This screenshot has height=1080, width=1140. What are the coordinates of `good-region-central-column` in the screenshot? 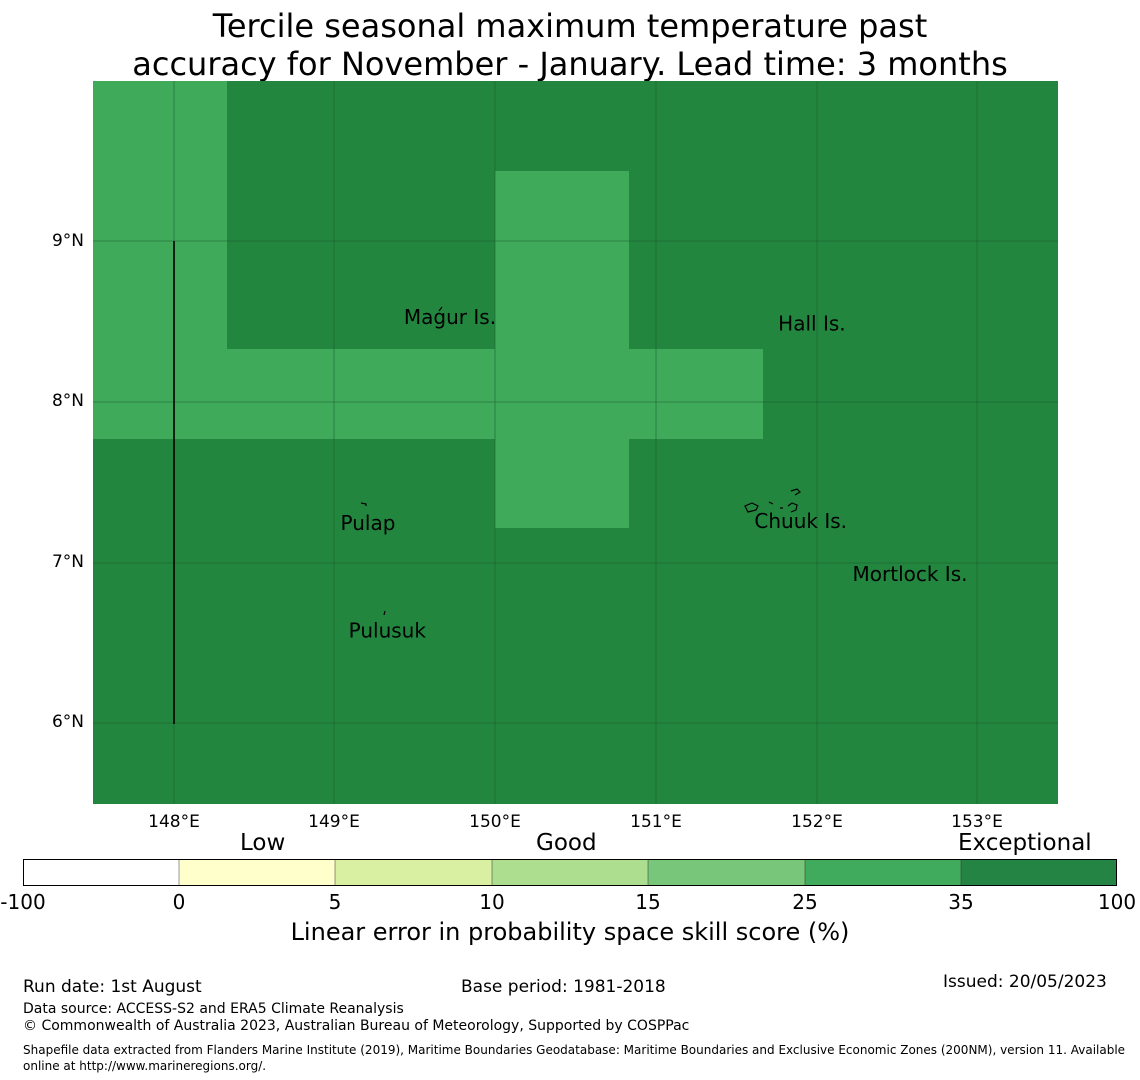 It's located at (562, 349).